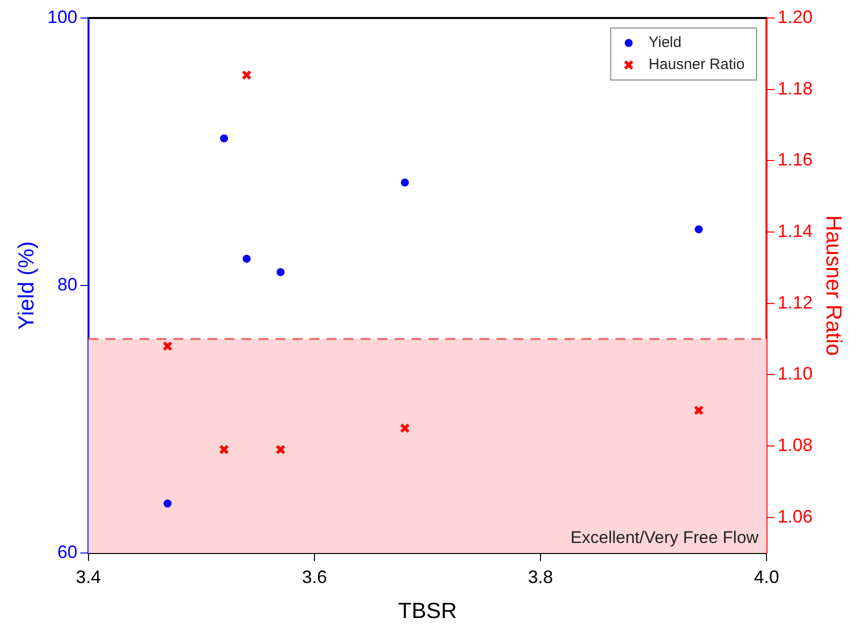  Describe the element at coordinates (696, 65) in the screenshot. I see `legend-label: Hausner Ratio` at that location.